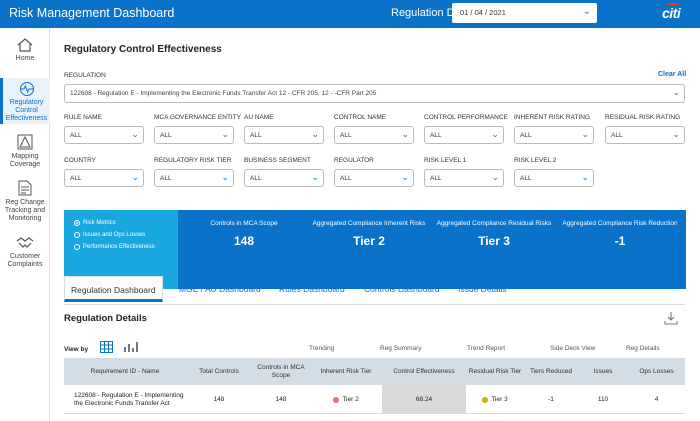 This screenshot has height=421, width=700. What do you see at coordinates (466, 117) in the screenshot?
I see `filter-label: CONTROL PERFORMANCE` at bounding box center [466, 117].